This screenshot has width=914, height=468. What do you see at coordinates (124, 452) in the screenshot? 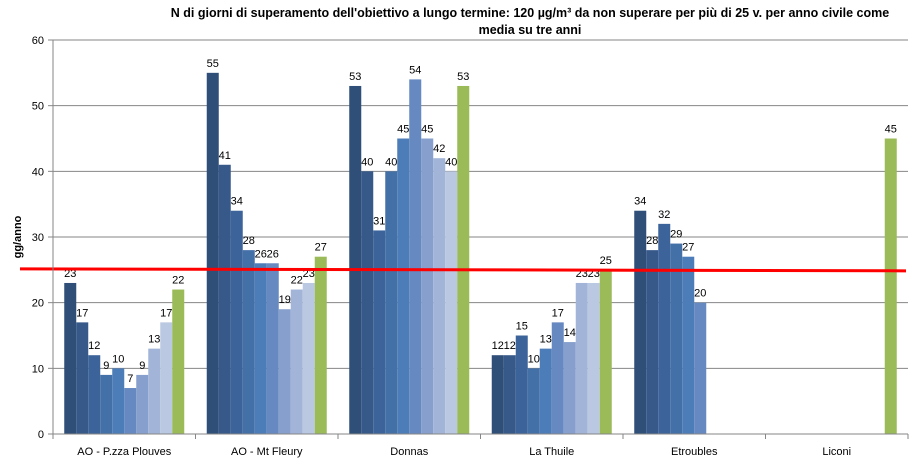
I see `x-tick-label: AO - P.zza Plouves` at bounding box center [124, 452].